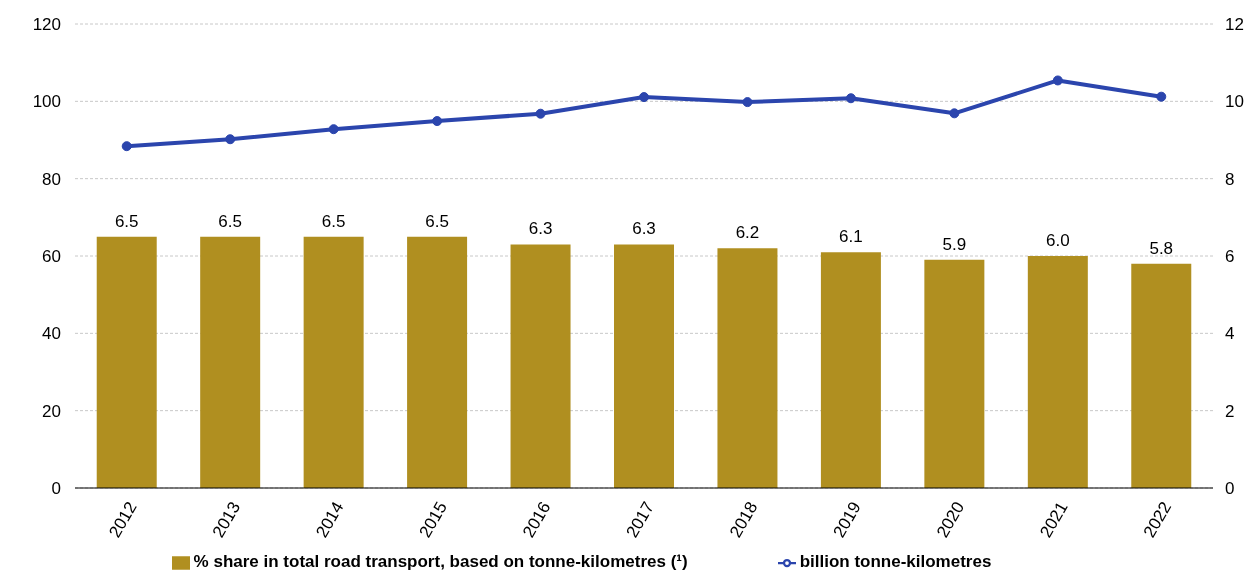 The height and width of the screenshot is (584, 1253). What do you see at coordinates (954, 244) in the screenshot?
I see `data-label: 5.9` at bounding box center [954, 244].